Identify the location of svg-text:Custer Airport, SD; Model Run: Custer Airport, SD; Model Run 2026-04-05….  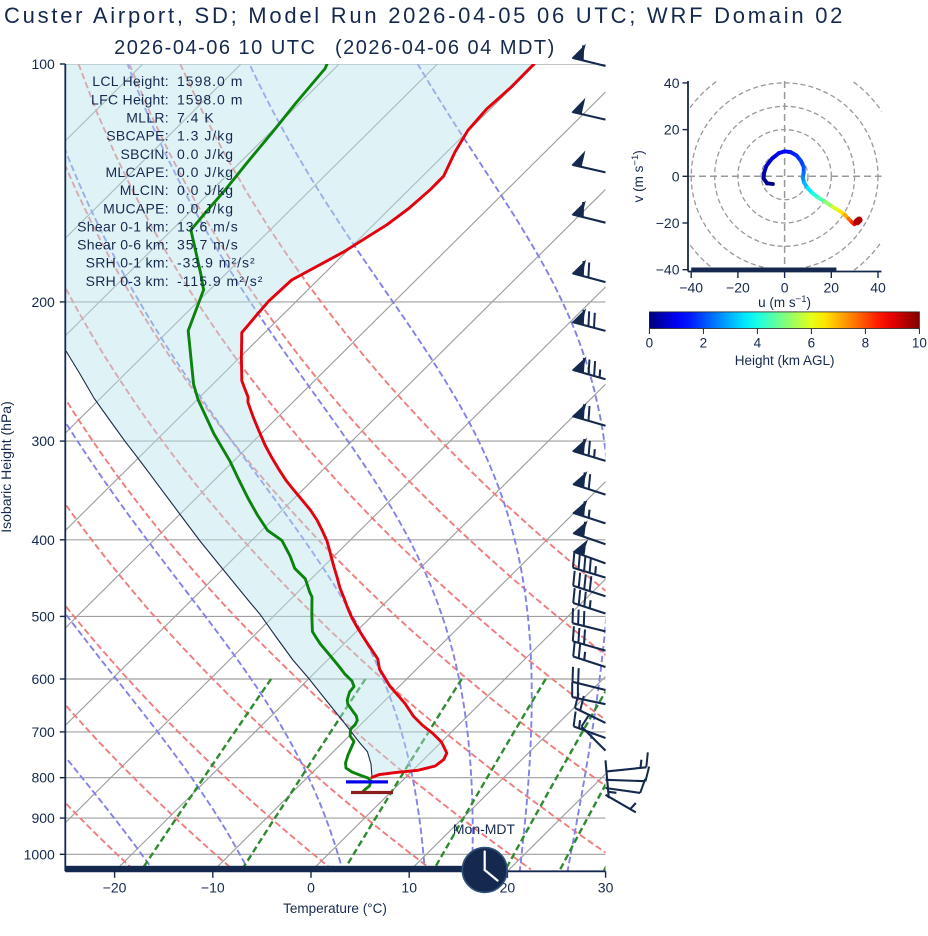
(424, 15).